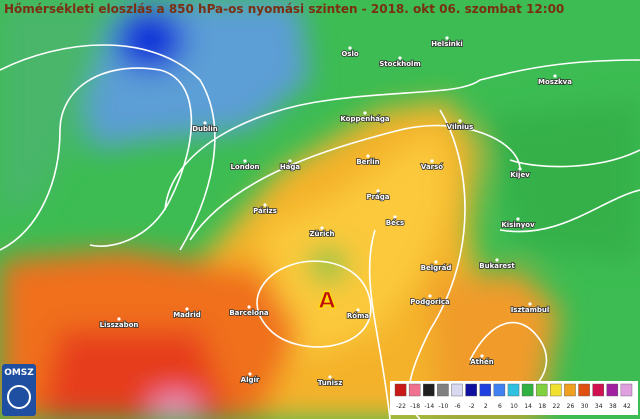 The image size is (640, 419). Describe the element at coordinates (400, 64) in the screenshot. I see `city-label: Stockholm` at that location.